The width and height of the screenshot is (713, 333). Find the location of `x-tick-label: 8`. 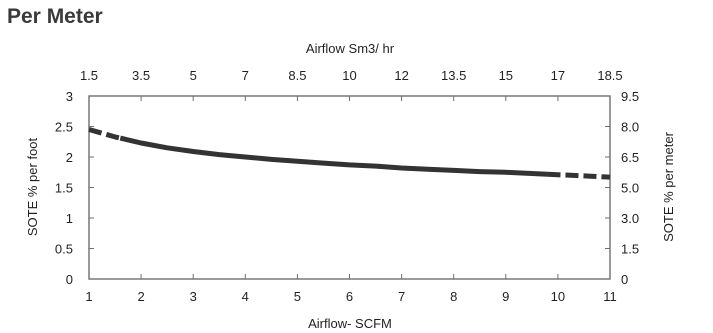

x-tick-label: 8 is located at coordinates (453, 296).